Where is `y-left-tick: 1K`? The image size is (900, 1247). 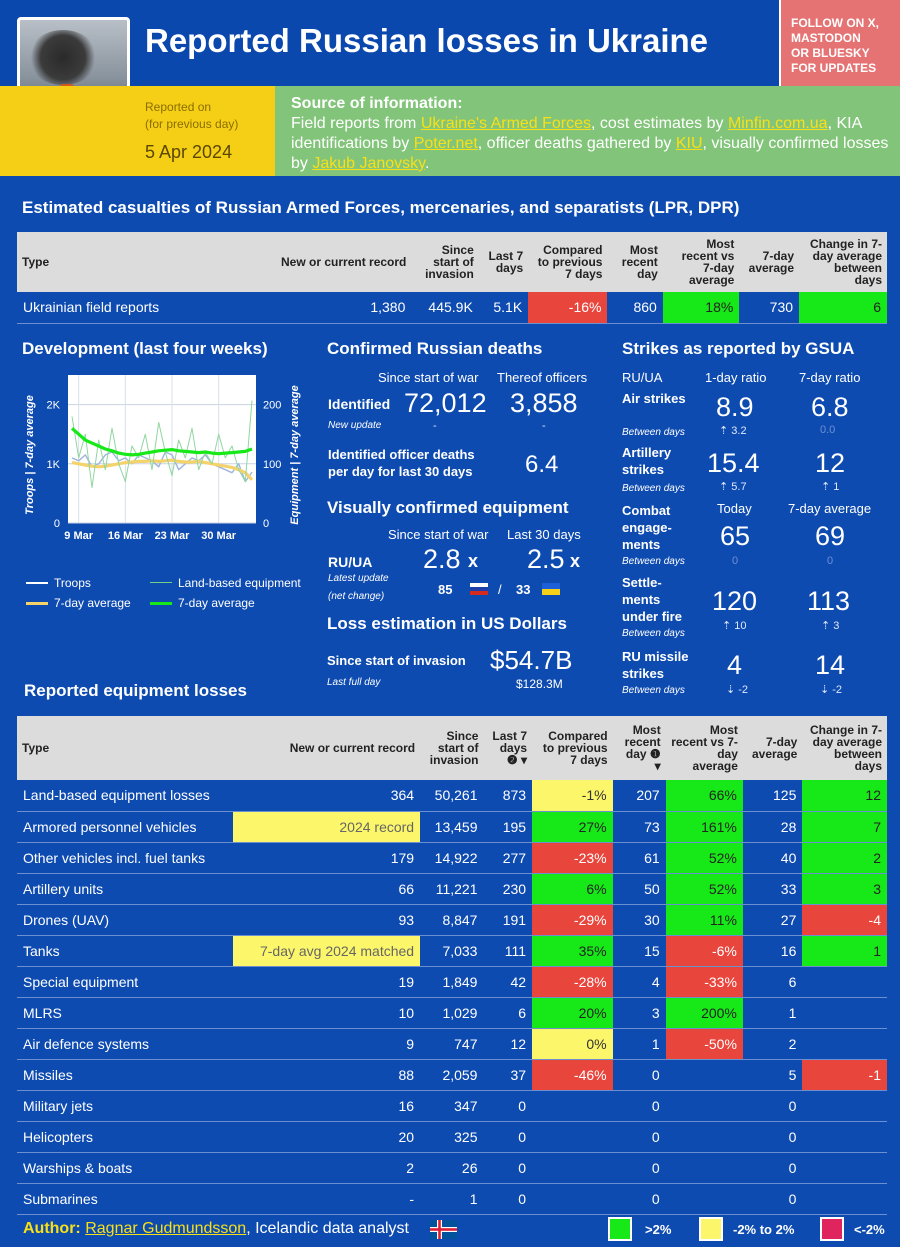 y-left-tick: 1K is located at coordinates (54, 465).